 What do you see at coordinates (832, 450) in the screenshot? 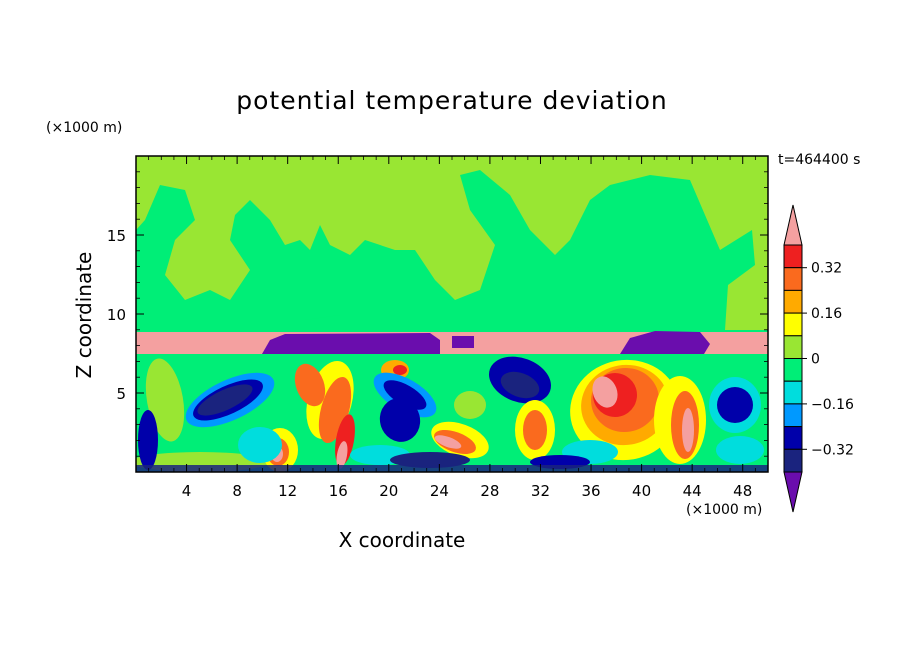
I see `colorbar-tick-label: −0.32` at bounding box center [832, 450].